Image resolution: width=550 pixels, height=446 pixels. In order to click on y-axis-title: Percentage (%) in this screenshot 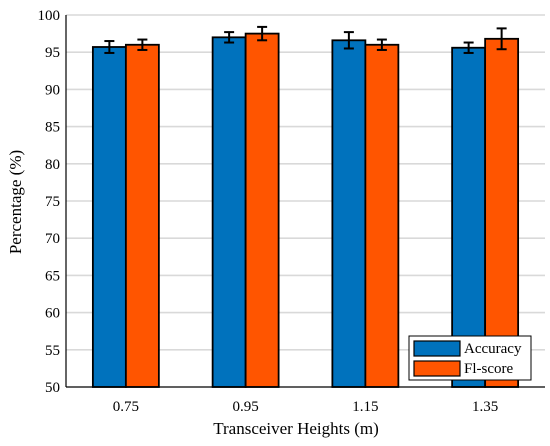, I will do `click(15, 202)`.